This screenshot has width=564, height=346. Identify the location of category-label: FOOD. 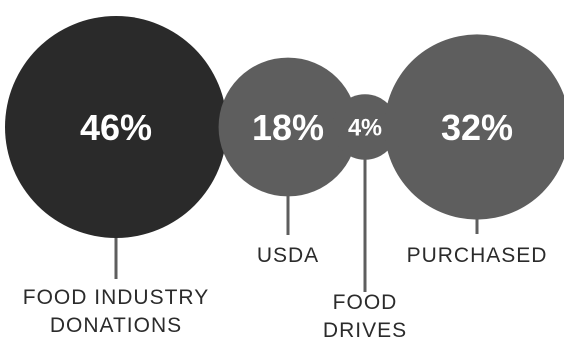
(365, 302).